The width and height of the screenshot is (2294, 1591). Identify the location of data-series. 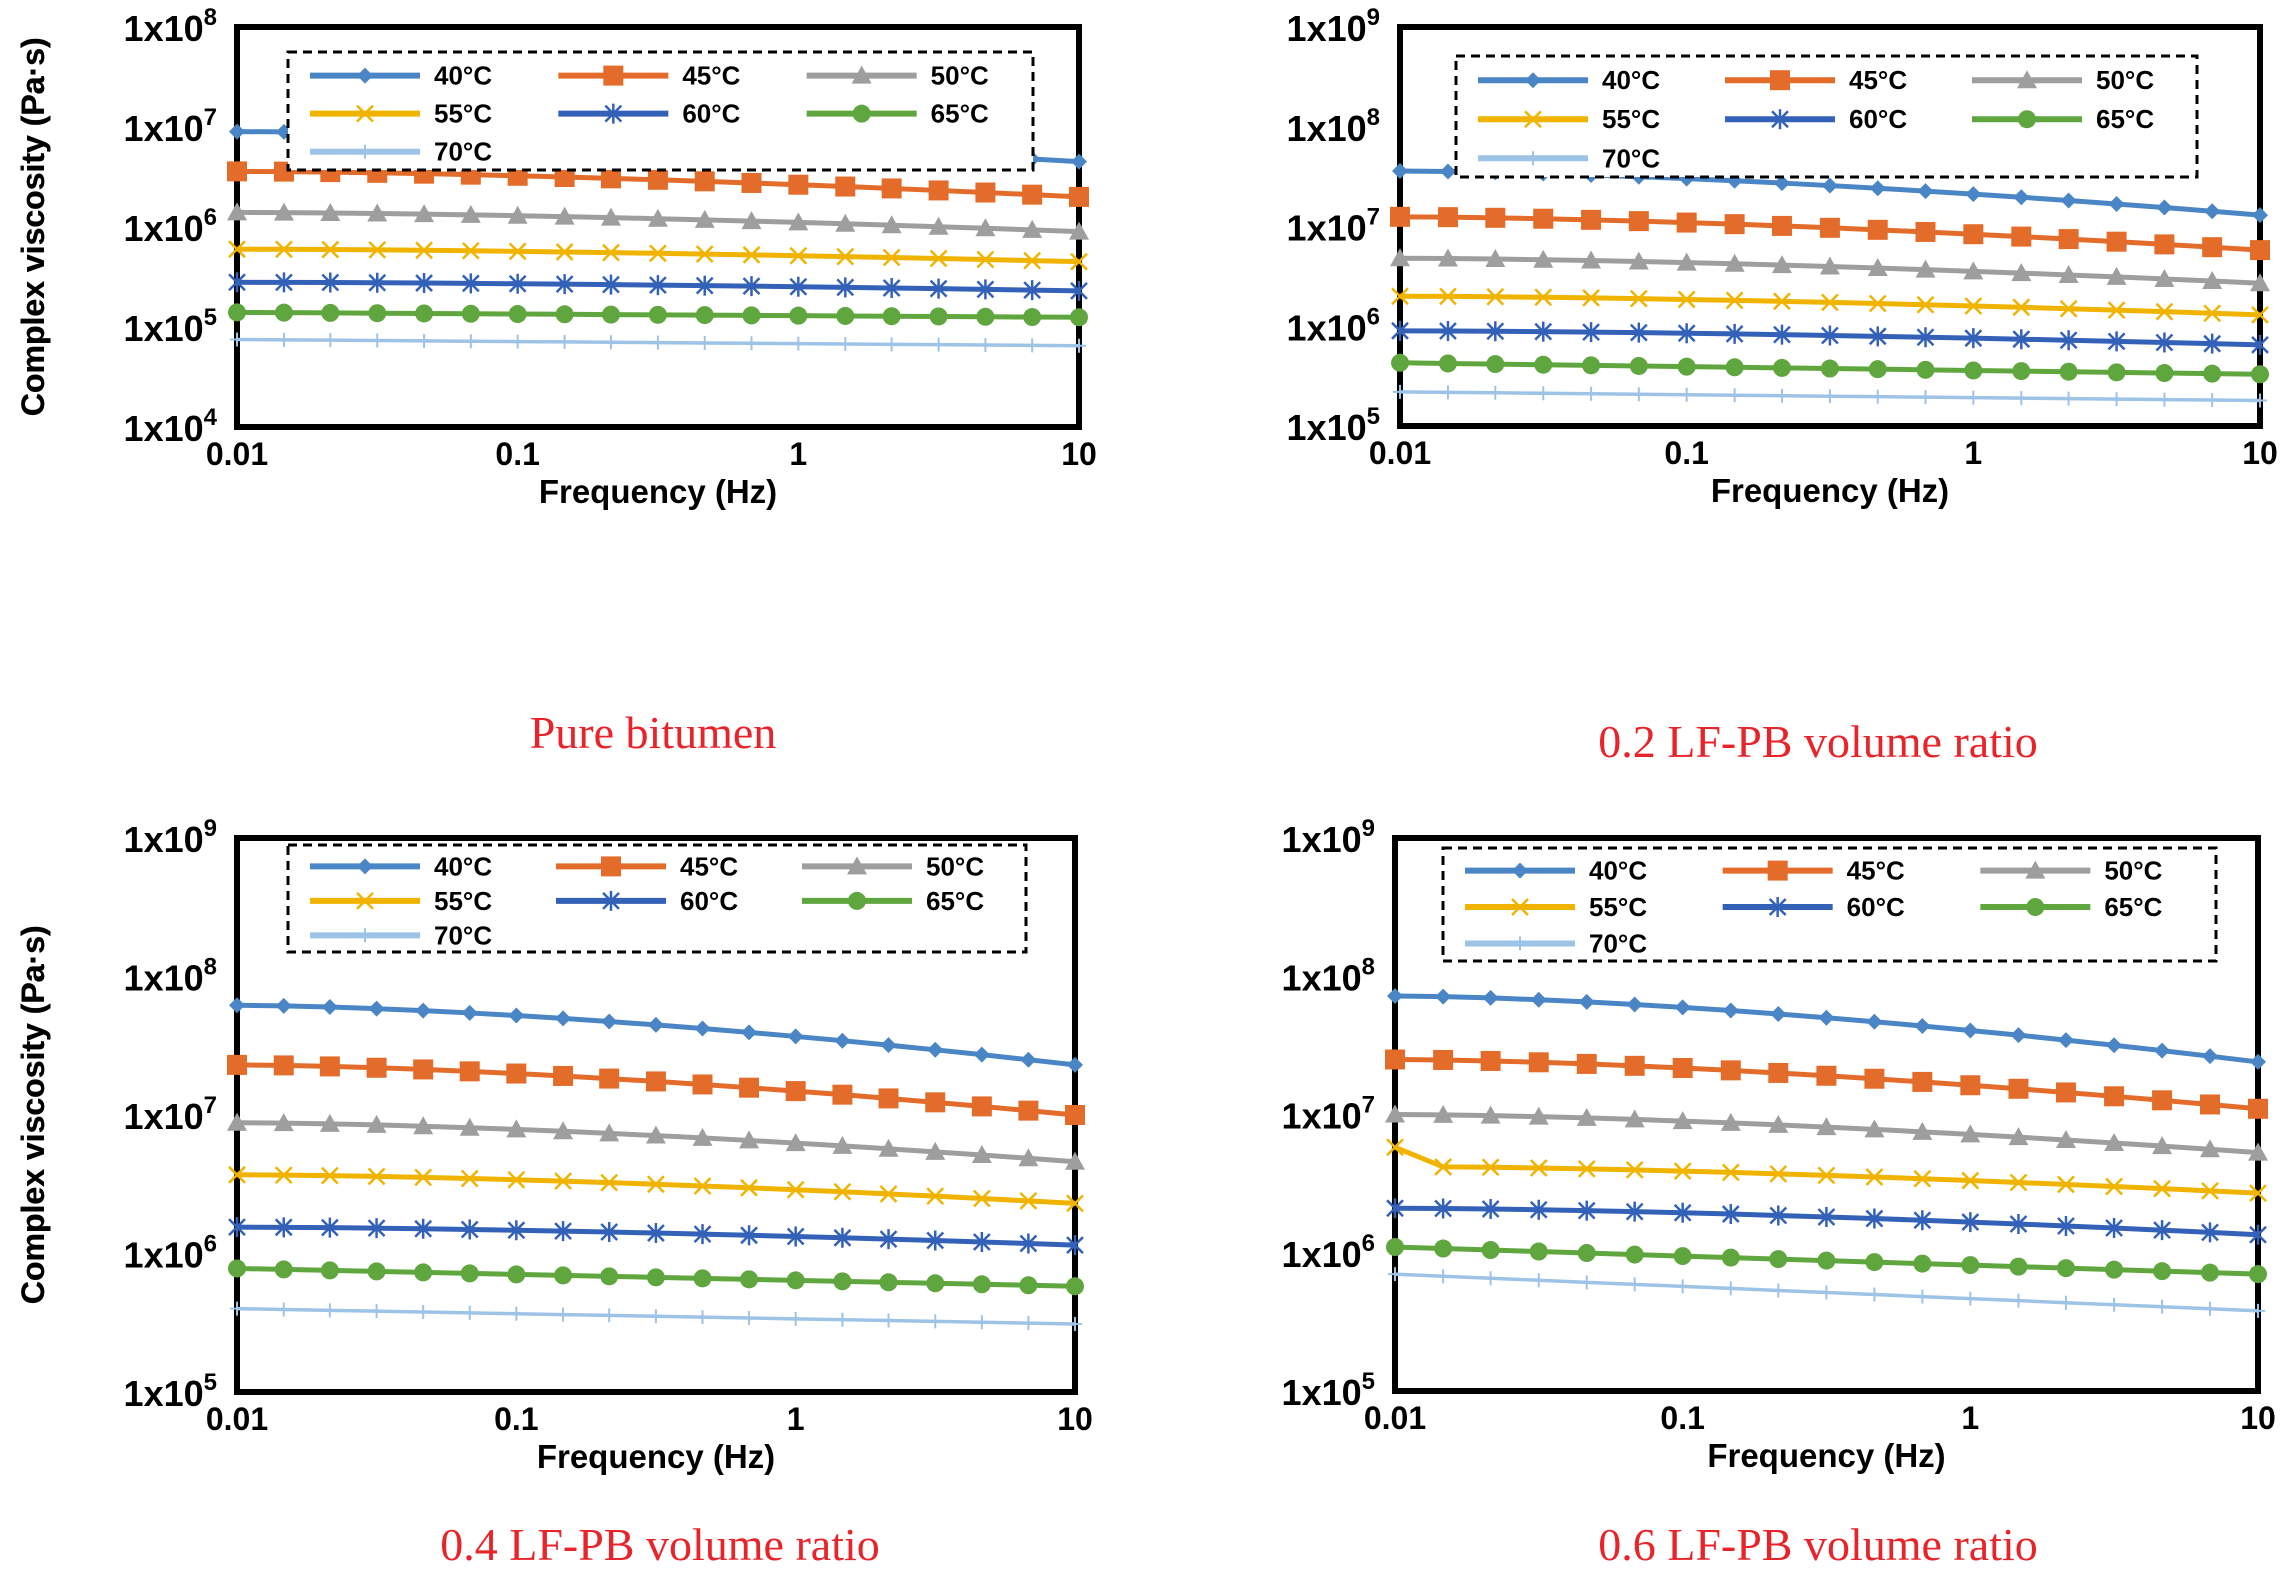
(656, 1189).